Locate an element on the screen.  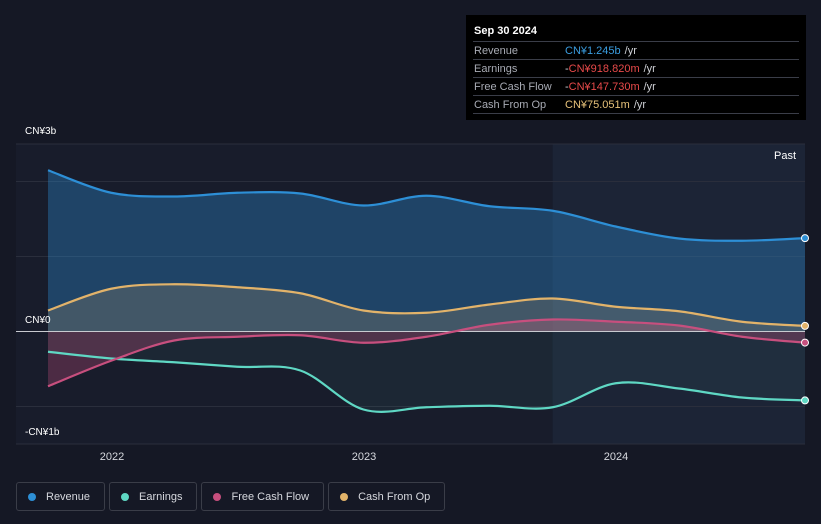
tooltip-value: CN¥1.245b is located at coordinates (593, 50).